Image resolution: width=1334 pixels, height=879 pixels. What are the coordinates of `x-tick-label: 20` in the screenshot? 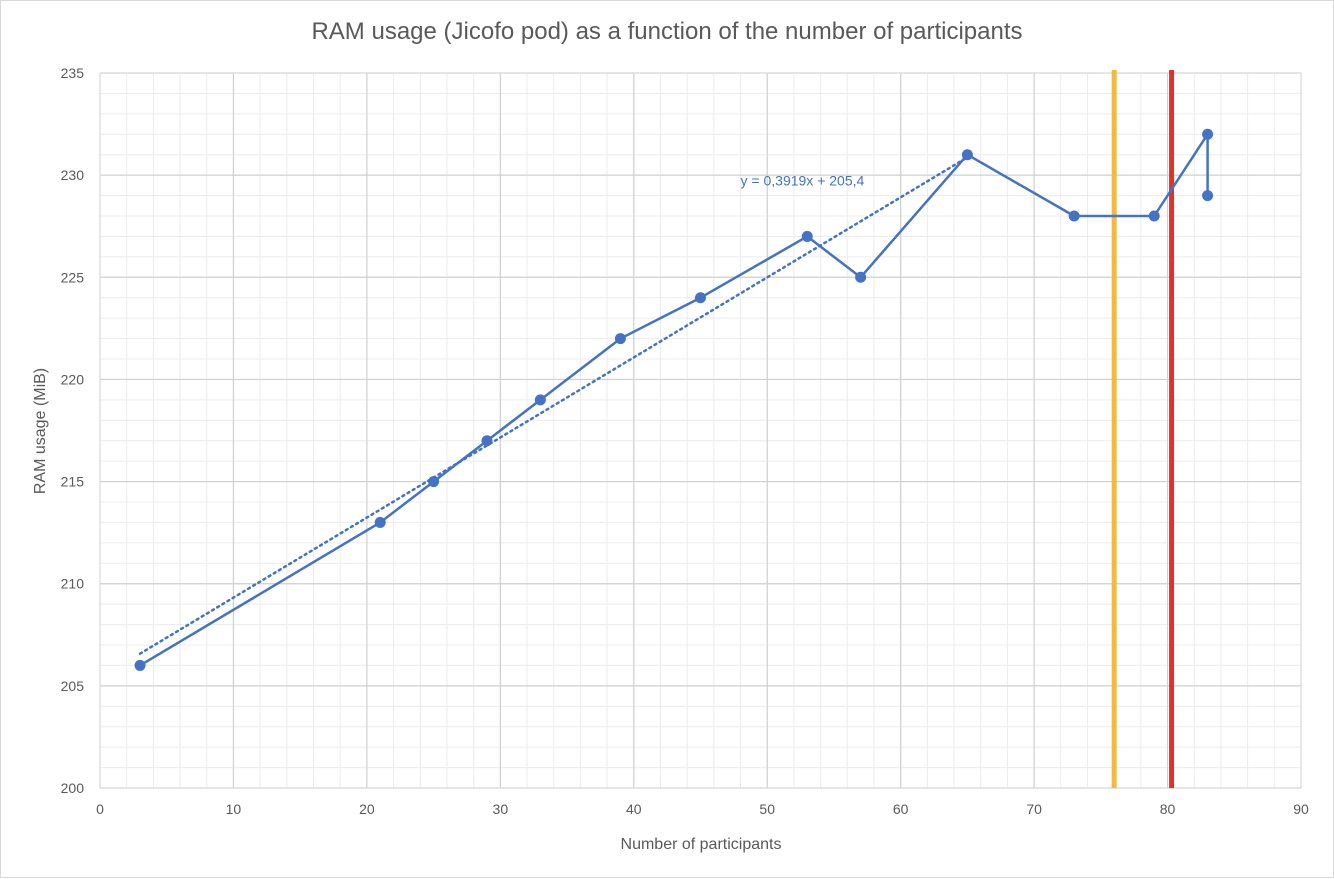 It's located at (367, 809).